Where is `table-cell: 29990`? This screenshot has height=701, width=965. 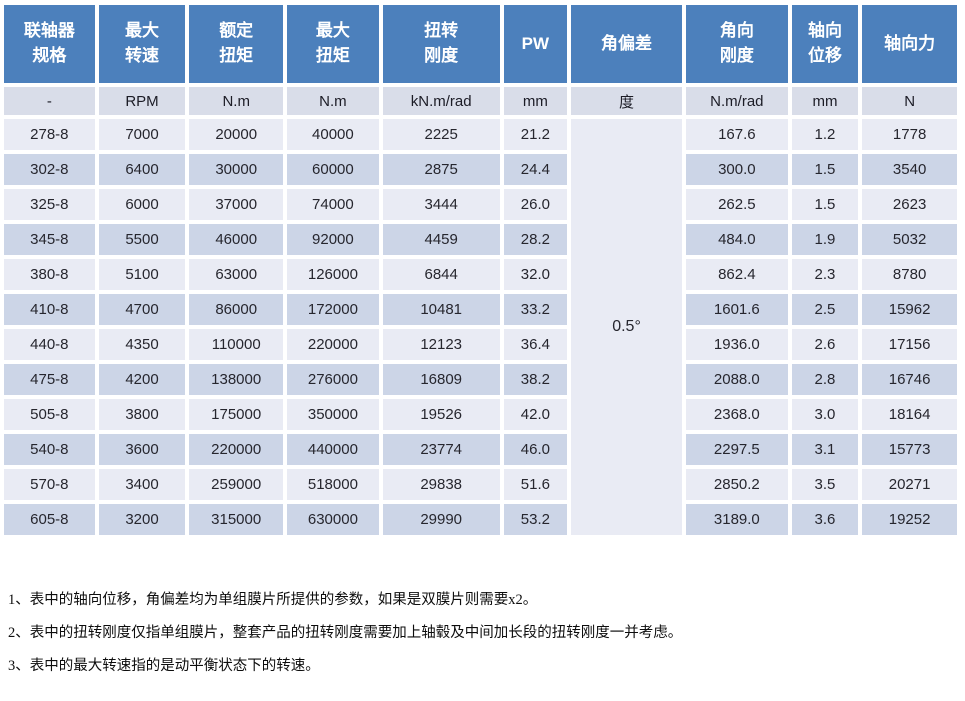 table-cell: 29990 is located at coordinates (441, 519).